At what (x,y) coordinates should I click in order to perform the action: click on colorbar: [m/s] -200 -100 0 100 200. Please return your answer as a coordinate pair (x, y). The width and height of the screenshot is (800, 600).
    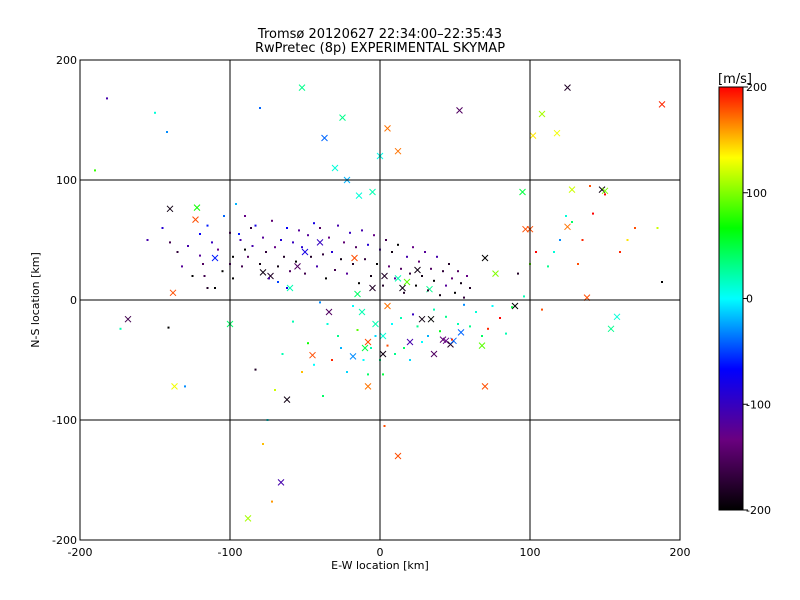
    Looking at the image, I should click on (744, 294).